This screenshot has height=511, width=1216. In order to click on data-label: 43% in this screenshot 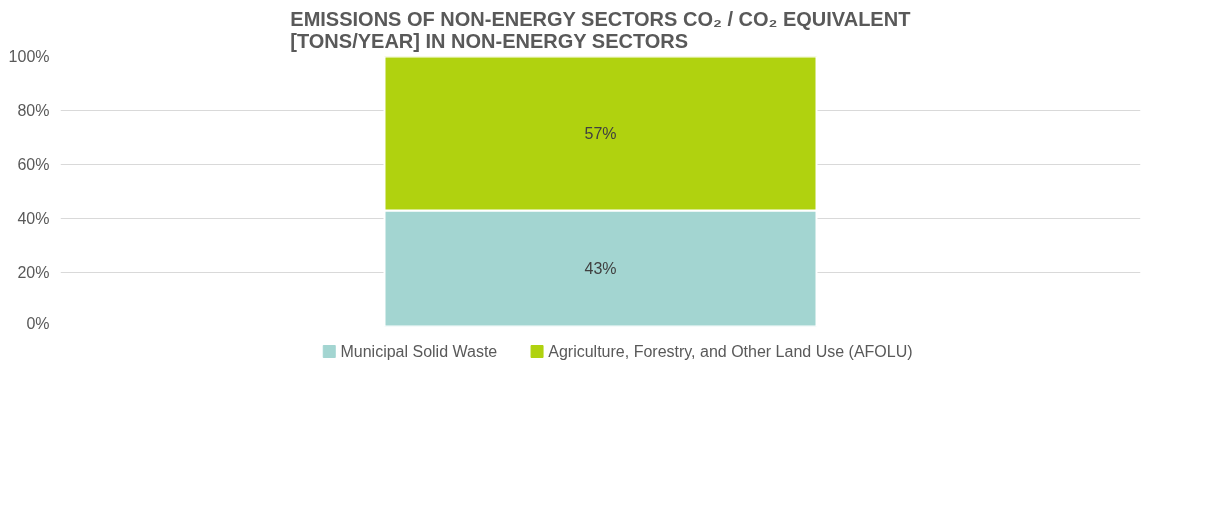, I will do `click(600, 268)`.